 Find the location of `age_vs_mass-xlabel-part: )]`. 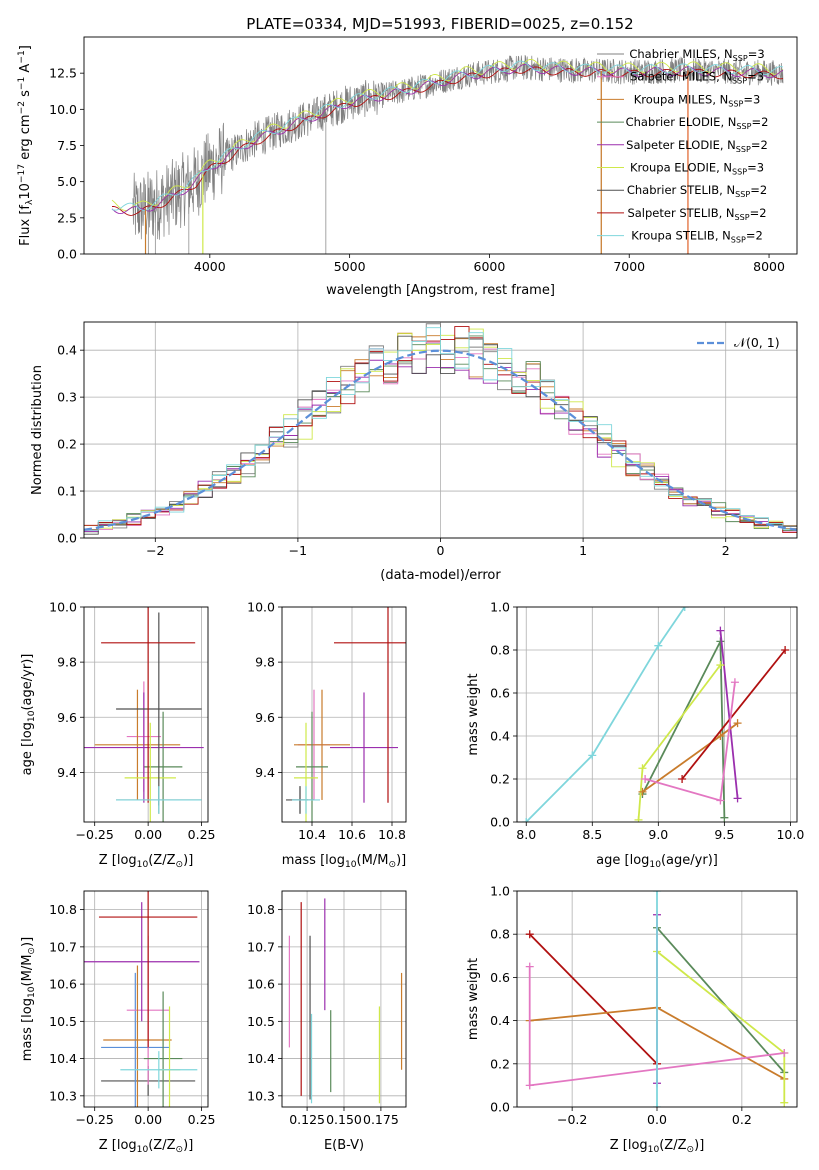

age_vs_mass-xlabel-part: )] is located at coordinates (401, 860).